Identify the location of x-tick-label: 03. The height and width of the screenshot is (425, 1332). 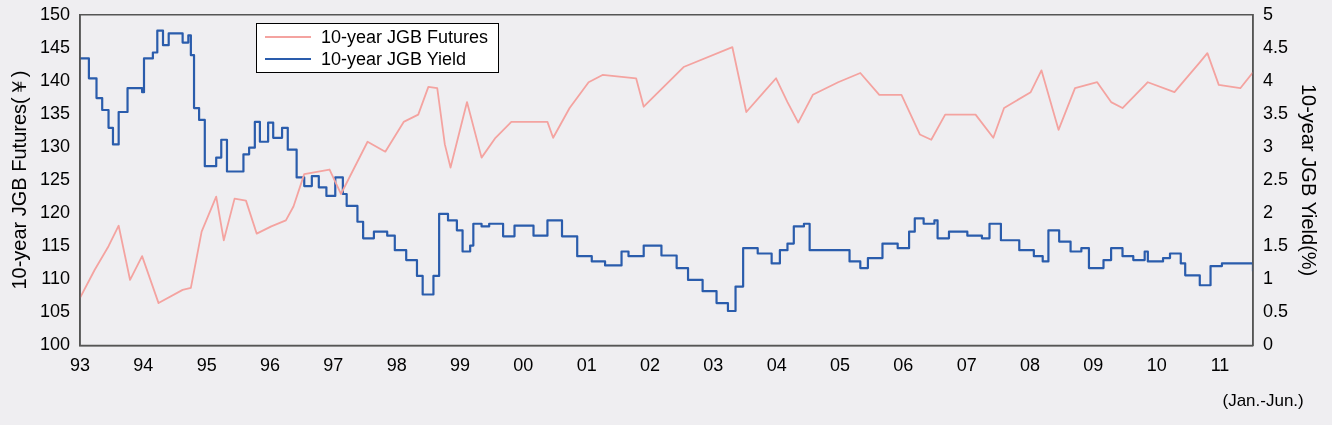
(713, 365).